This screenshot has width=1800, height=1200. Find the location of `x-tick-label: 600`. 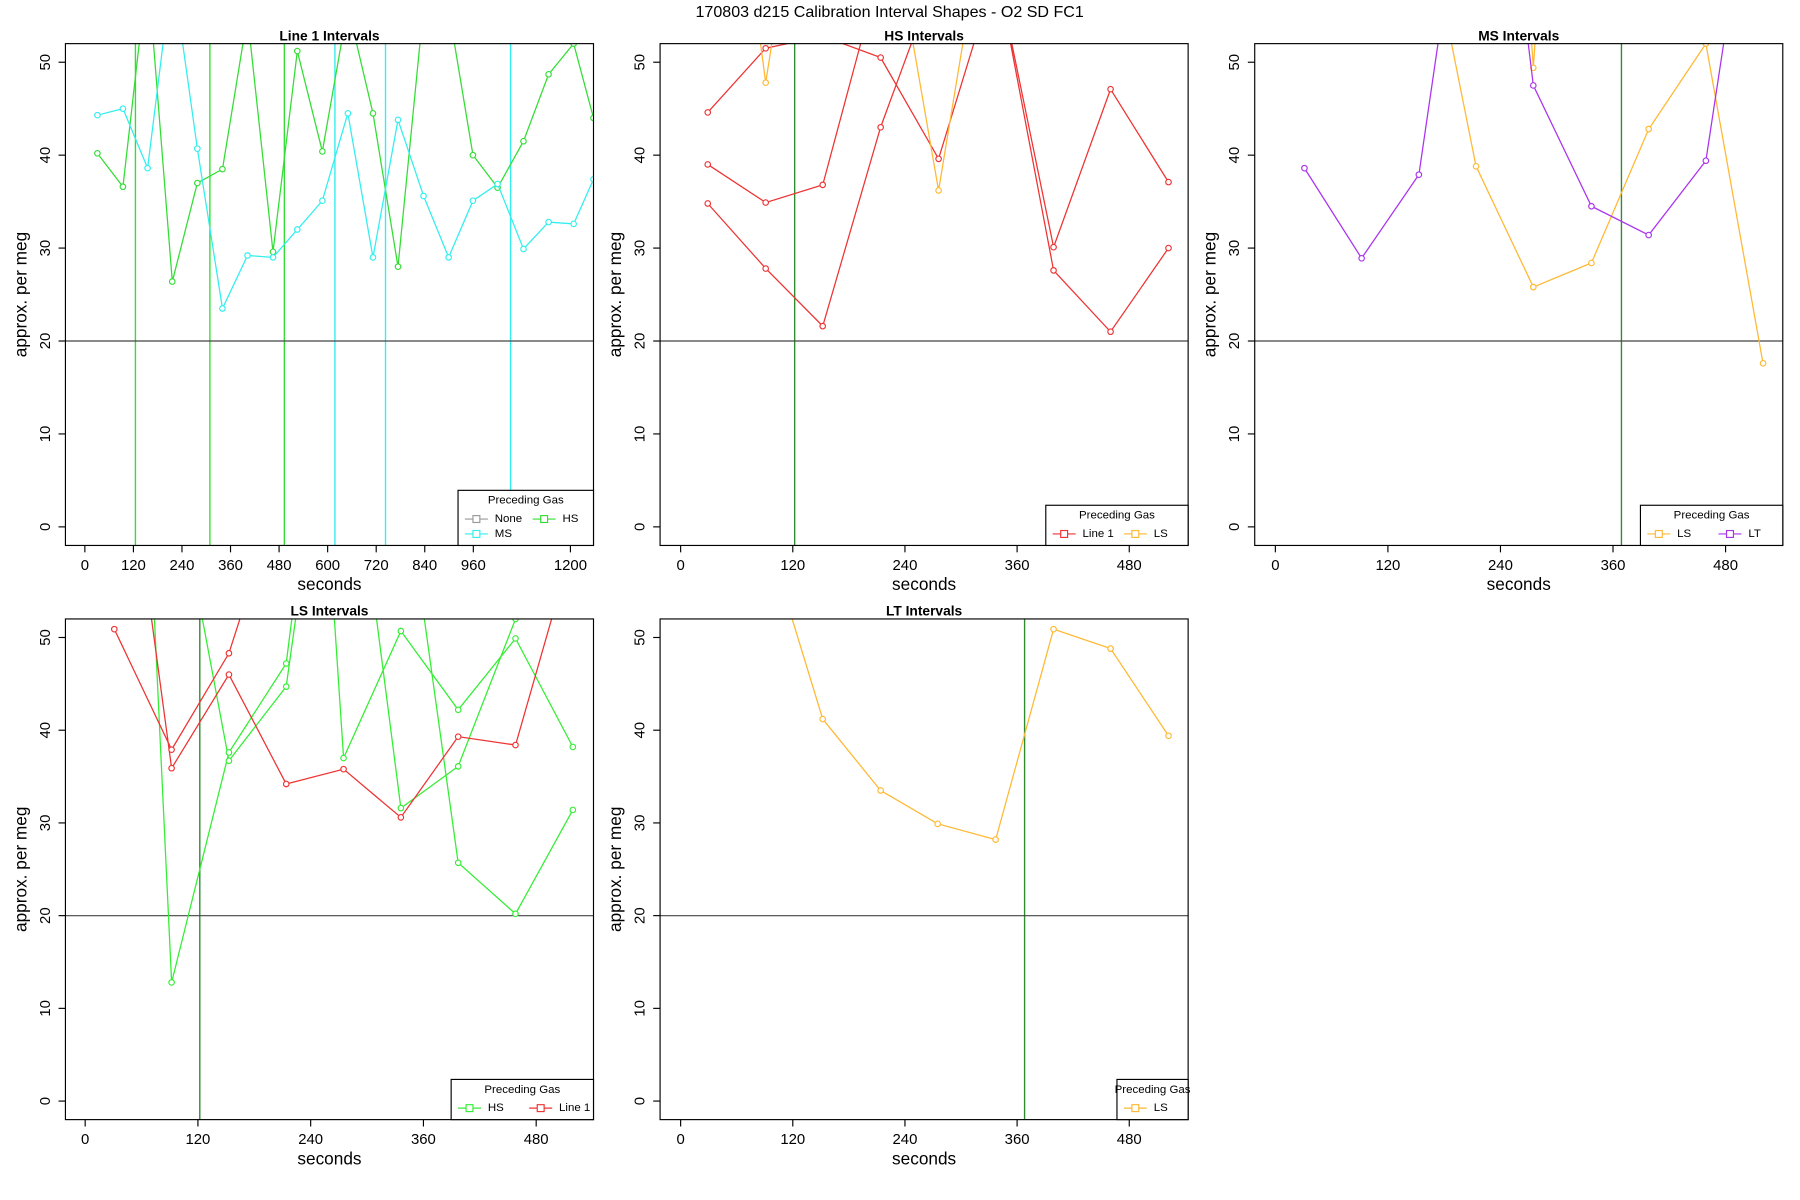

x-tick-label: 600 is located at coordinates (327, 565).